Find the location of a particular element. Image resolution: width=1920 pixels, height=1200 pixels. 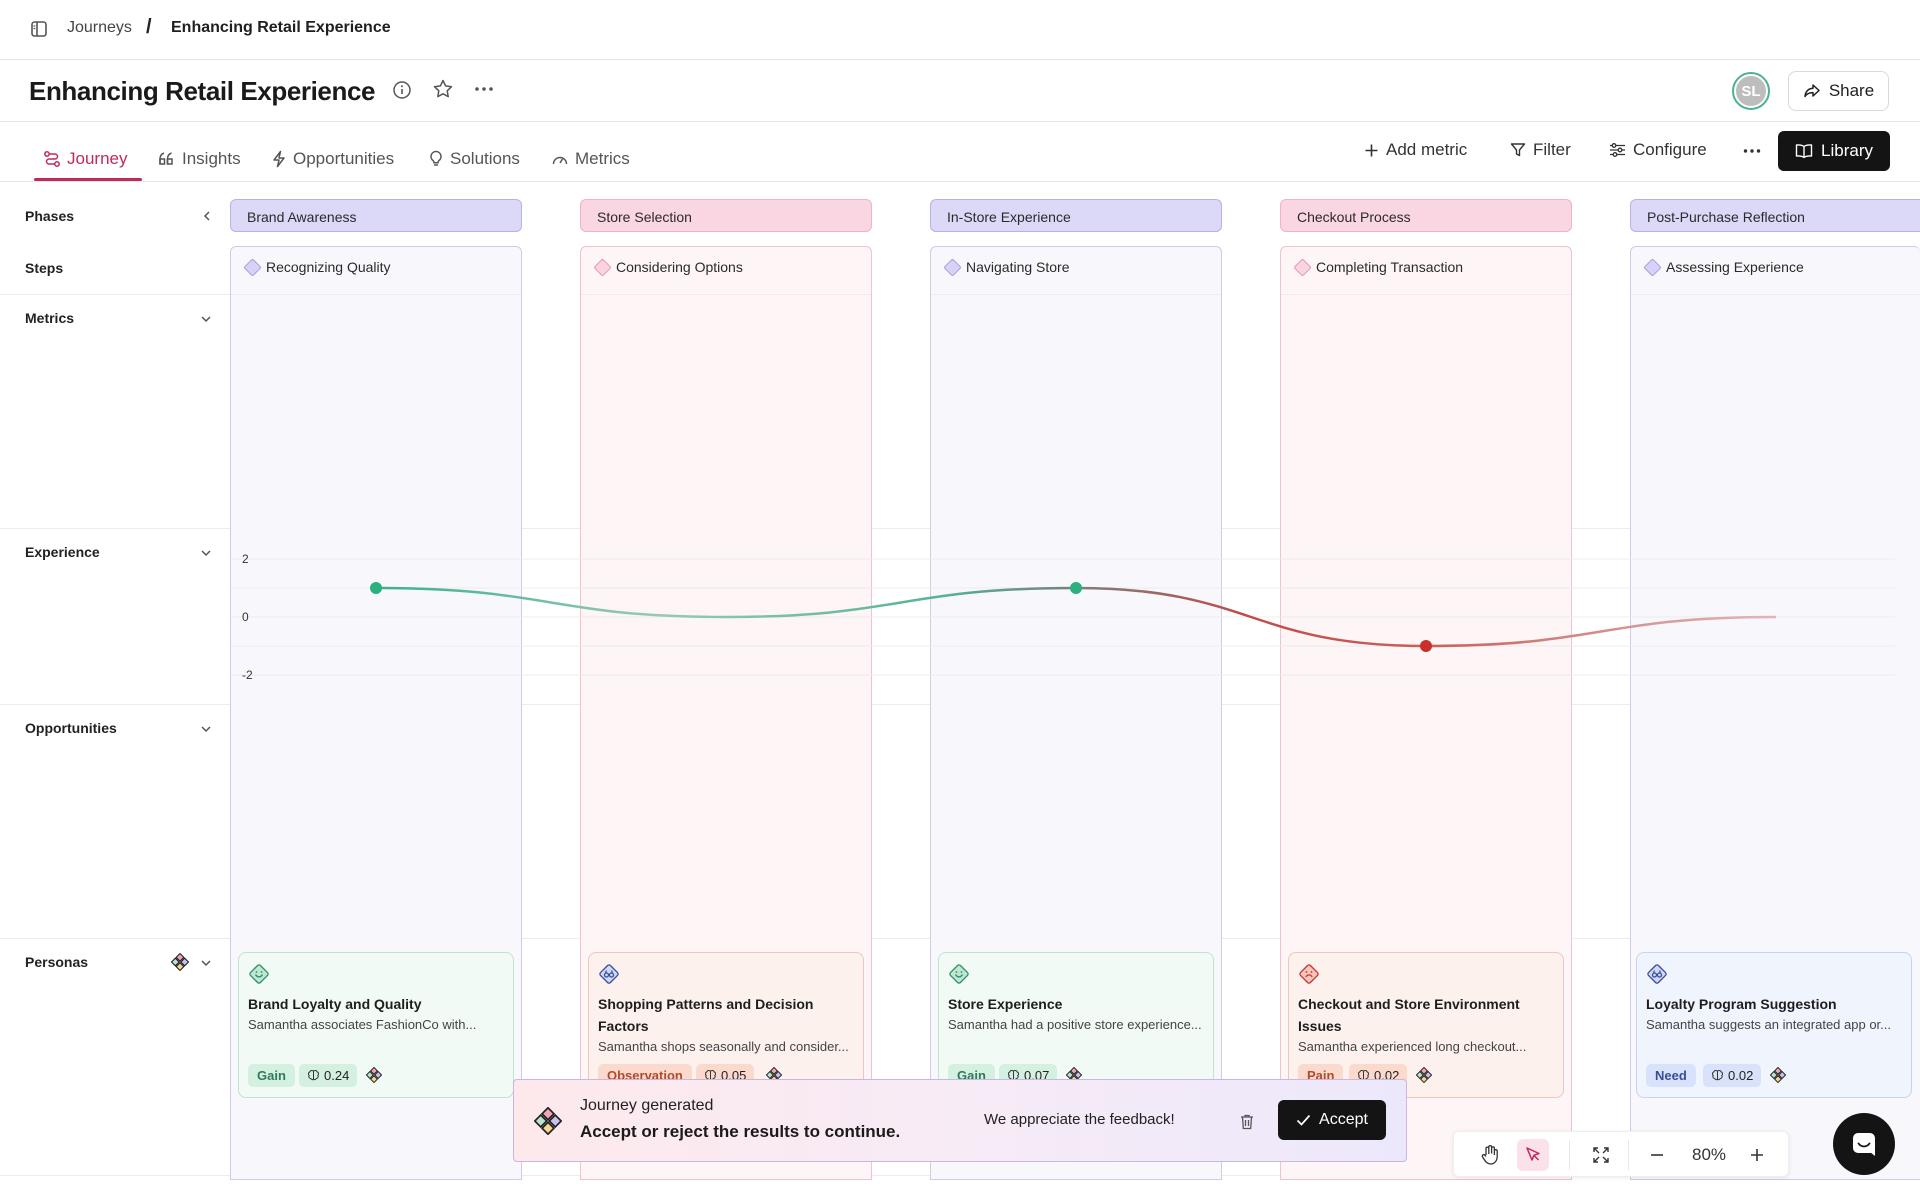

active-tab-indicator is located at coordinates (88, 179).